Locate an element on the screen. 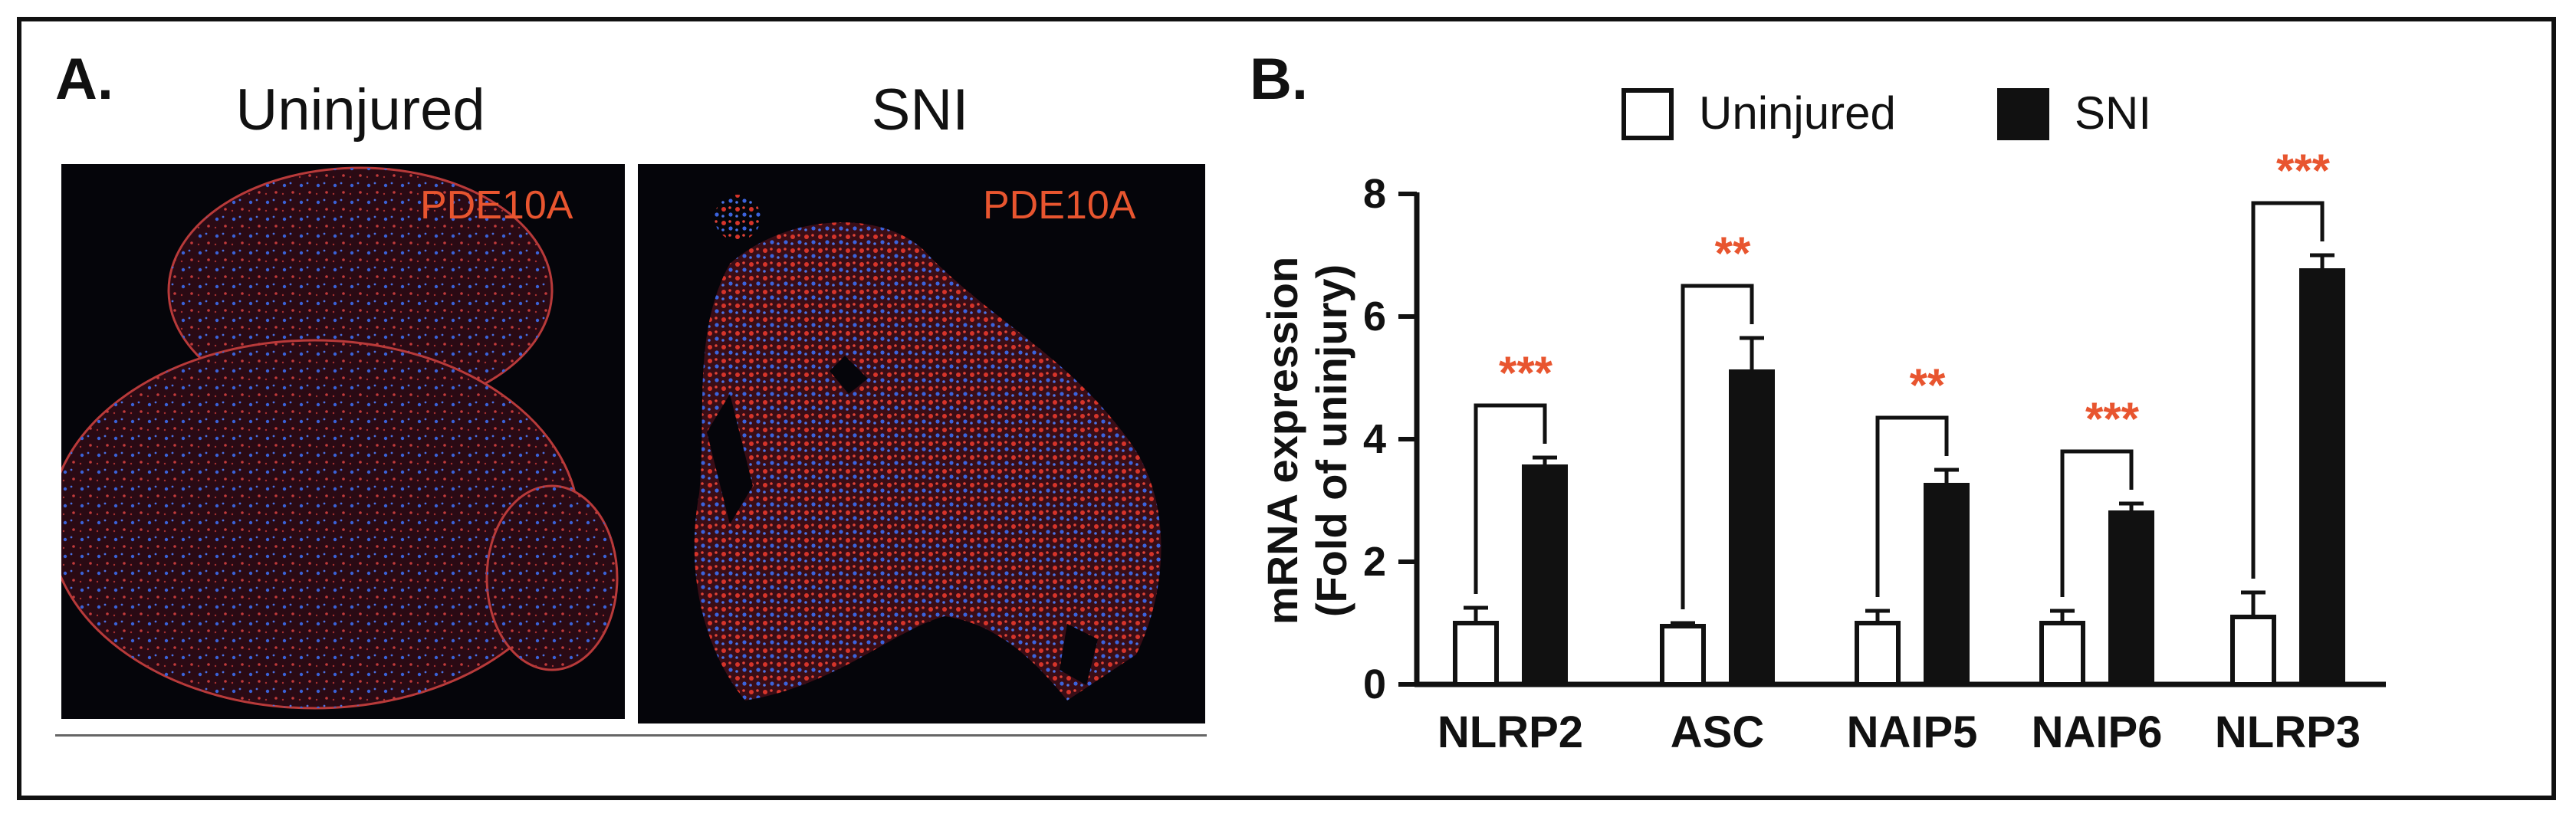 This screenshot has height=817, width=2576. x-tick-label: ASC is located at coordinates (1718, 732).